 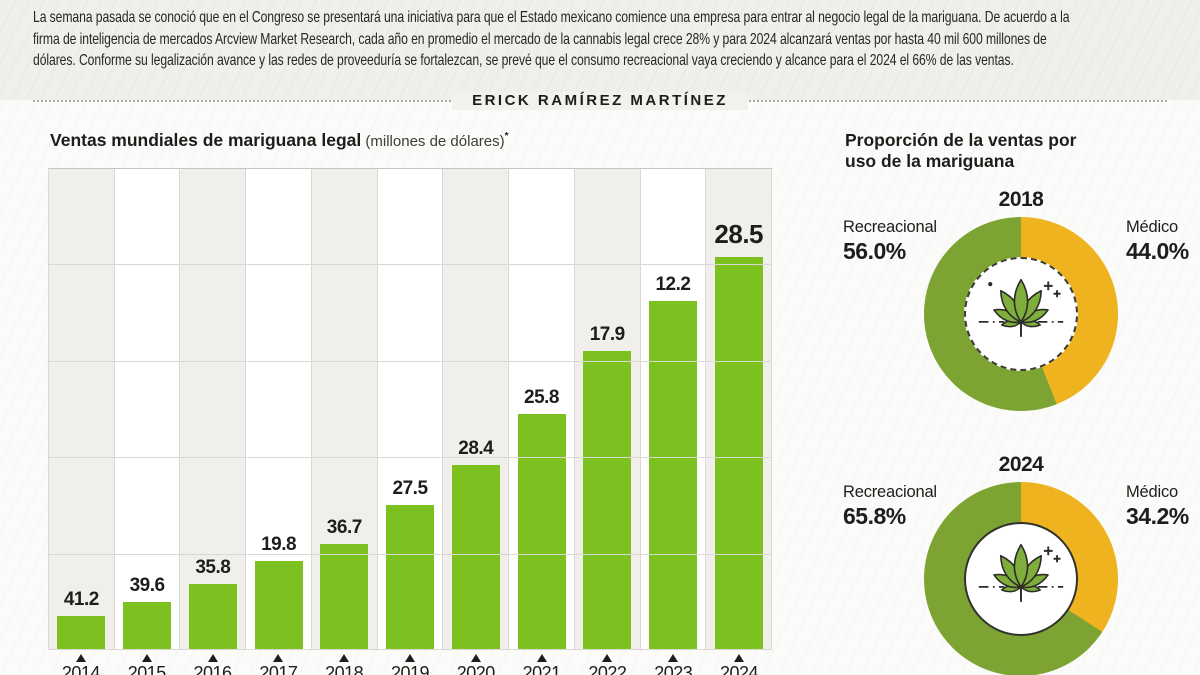 What do you see at coordinates (874, 516) in the screenshot?
I see `recreational-value: 65.8%` at bounding box center [874, 516].